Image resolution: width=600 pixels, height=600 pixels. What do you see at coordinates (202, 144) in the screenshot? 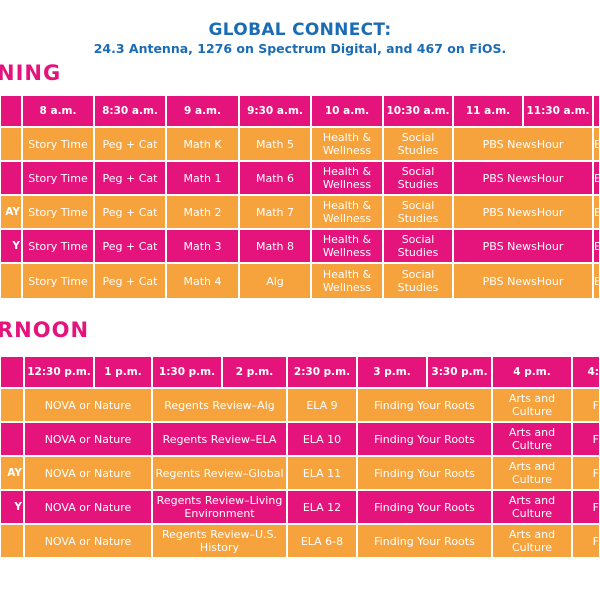
I see `program-cell: Math K` at bounding box center [202, 144].